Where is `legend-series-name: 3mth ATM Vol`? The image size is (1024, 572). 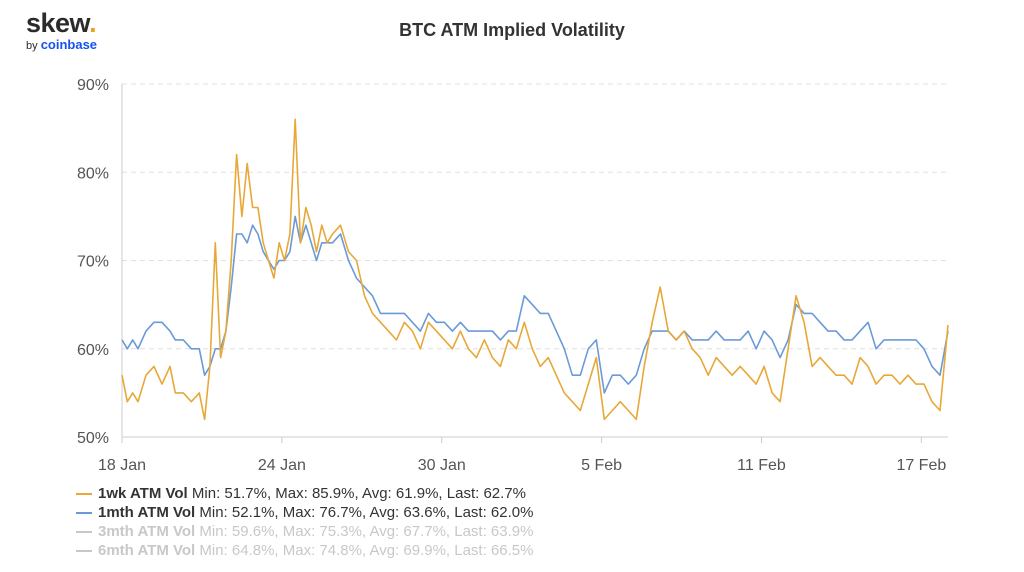 legend-series-name: 3mth ATM Vol is located at coordinates (147, 531).